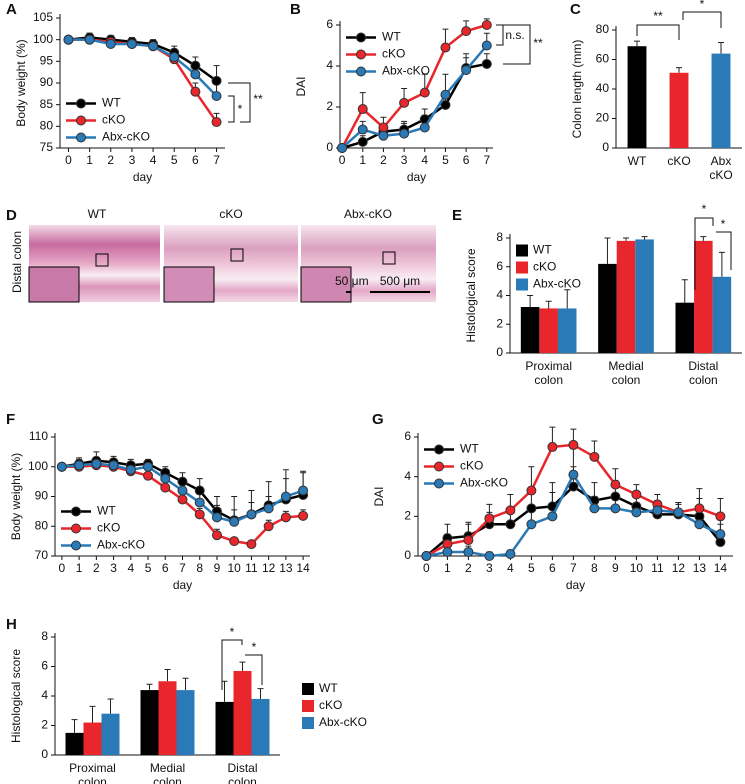 Image resolution: width=745 pixels, height=784 pixels. What do you see at coordinates (603, 59) in the screenshot?
I see `y-tick-label: 60` at bounding box center [603, 59].